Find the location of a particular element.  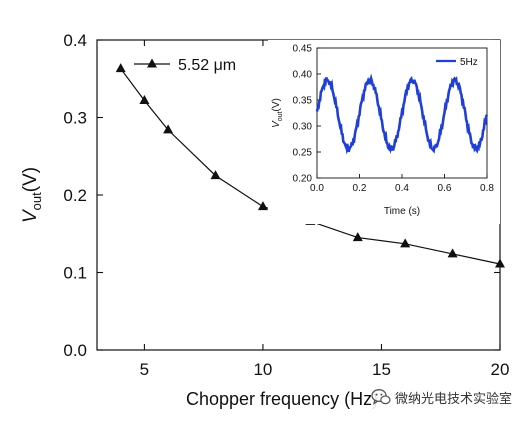

inset-y-tick-label: 0.35 is located at coordinates (303, 101).